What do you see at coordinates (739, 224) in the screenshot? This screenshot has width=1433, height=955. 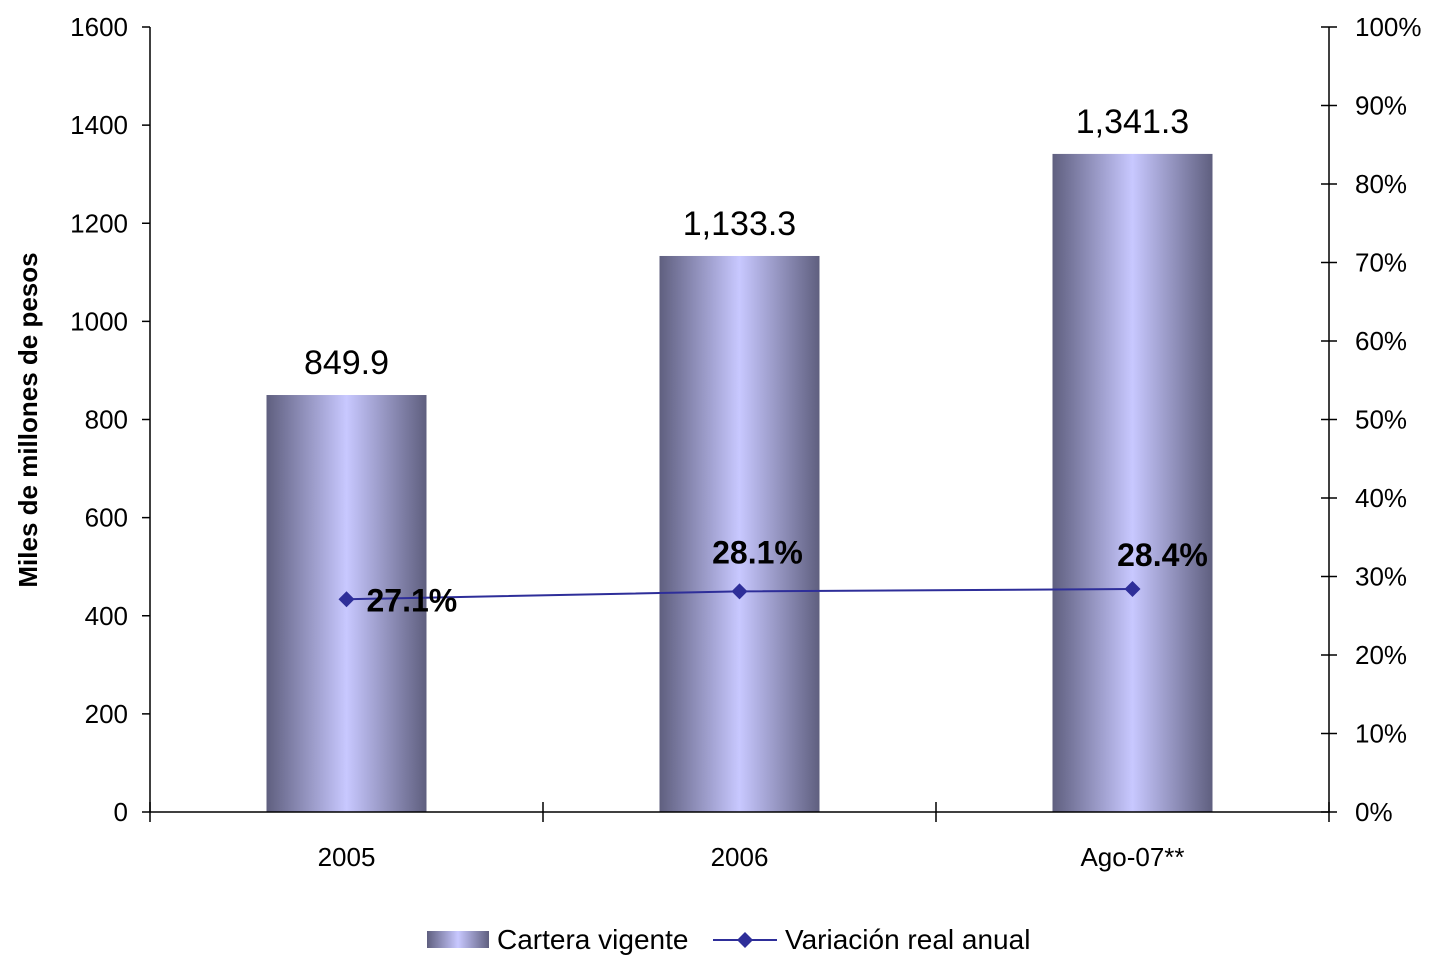 I see `bar-value-label-1: 1,133.3` at bounding box center [739, 224].